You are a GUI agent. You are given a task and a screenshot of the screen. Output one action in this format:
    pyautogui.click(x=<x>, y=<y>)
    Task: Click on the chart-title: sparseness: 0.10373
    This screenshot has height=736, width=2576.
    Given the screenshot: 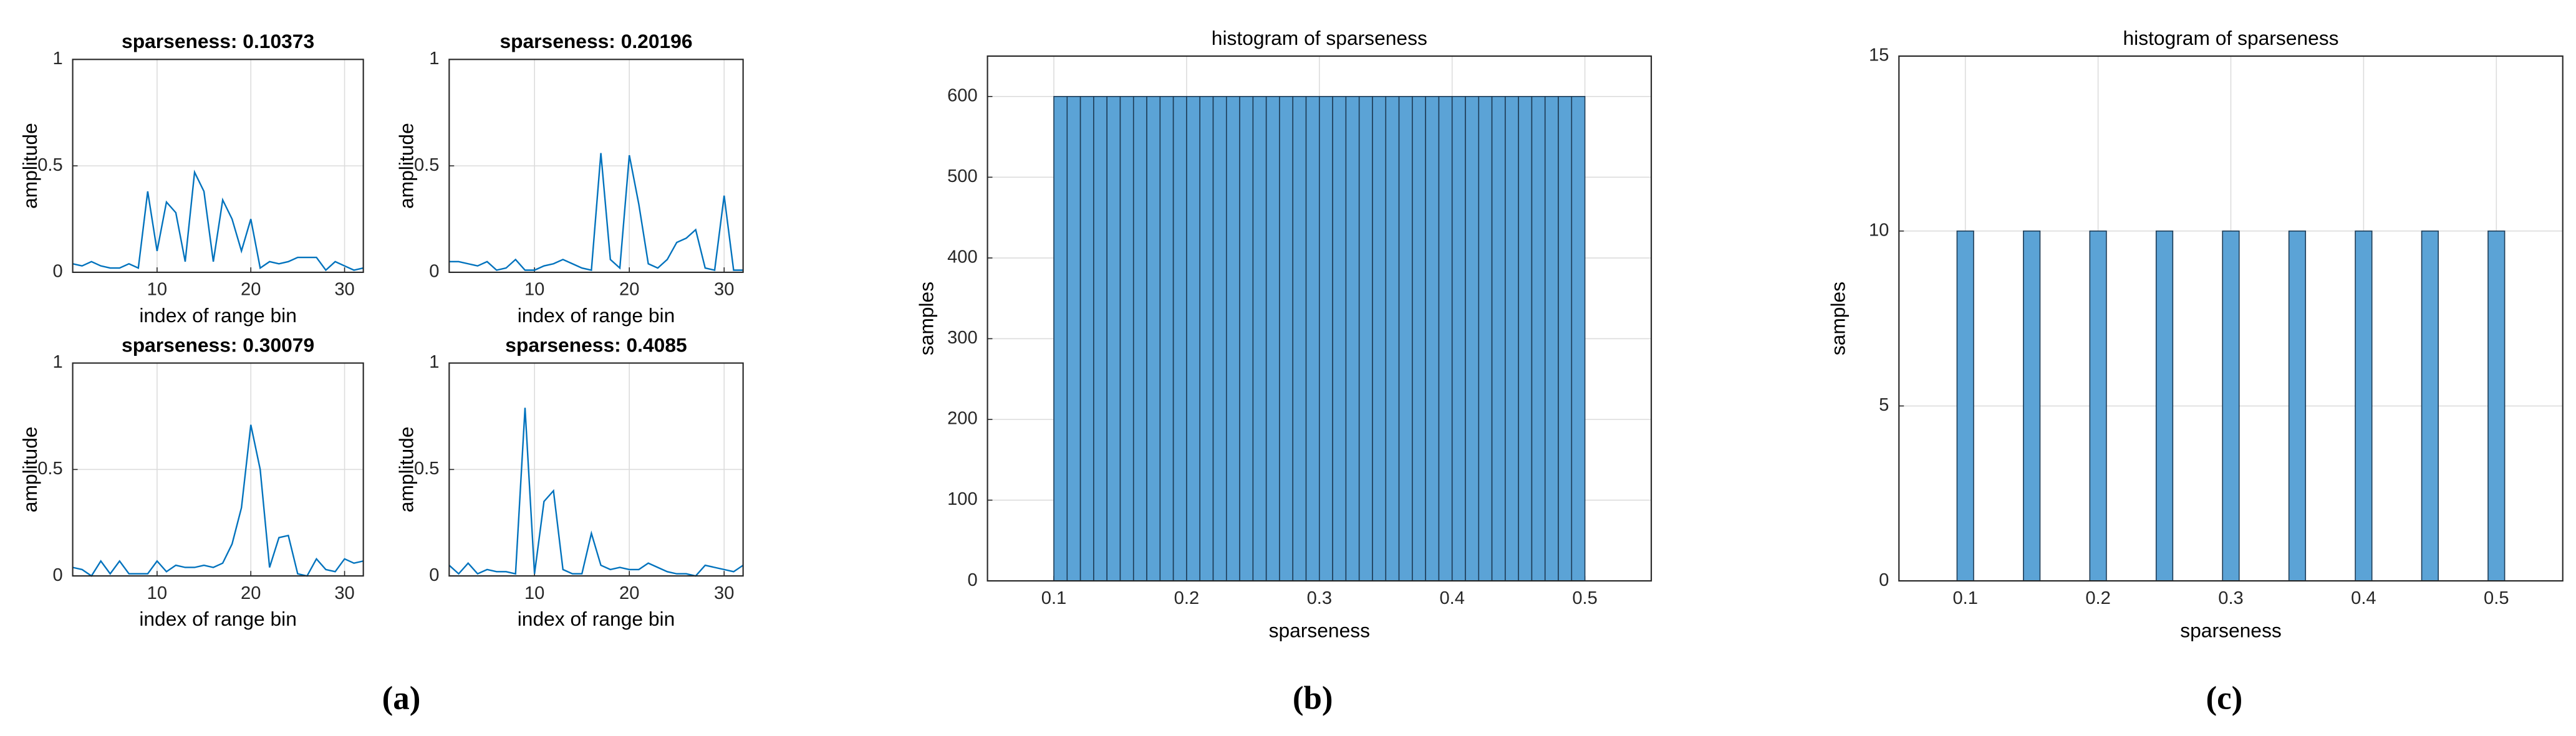 What is the action you would take?
    pyautogui.click(x=218, y=41)
    